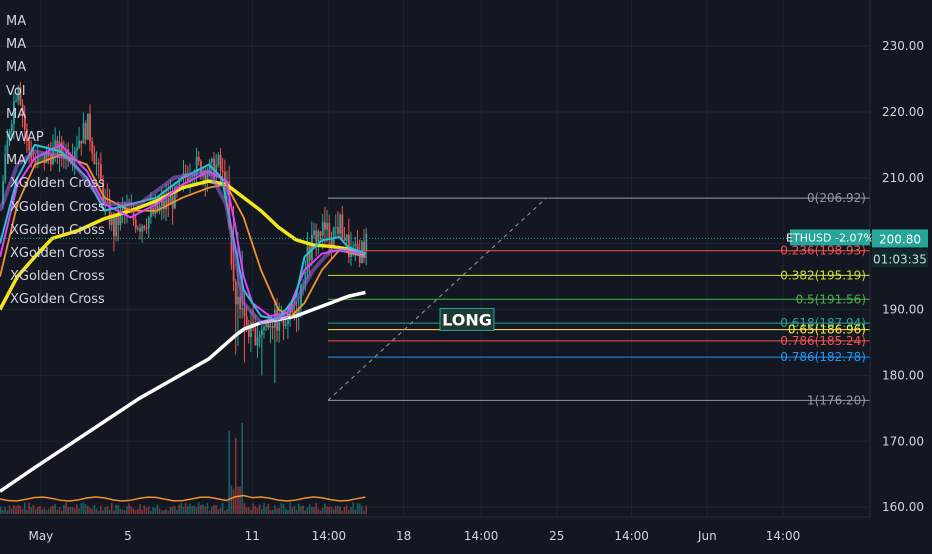  What do you see at coordinates (183, 391) in the screenshot?
I see `ma-line` at bounding box center [183, 391].